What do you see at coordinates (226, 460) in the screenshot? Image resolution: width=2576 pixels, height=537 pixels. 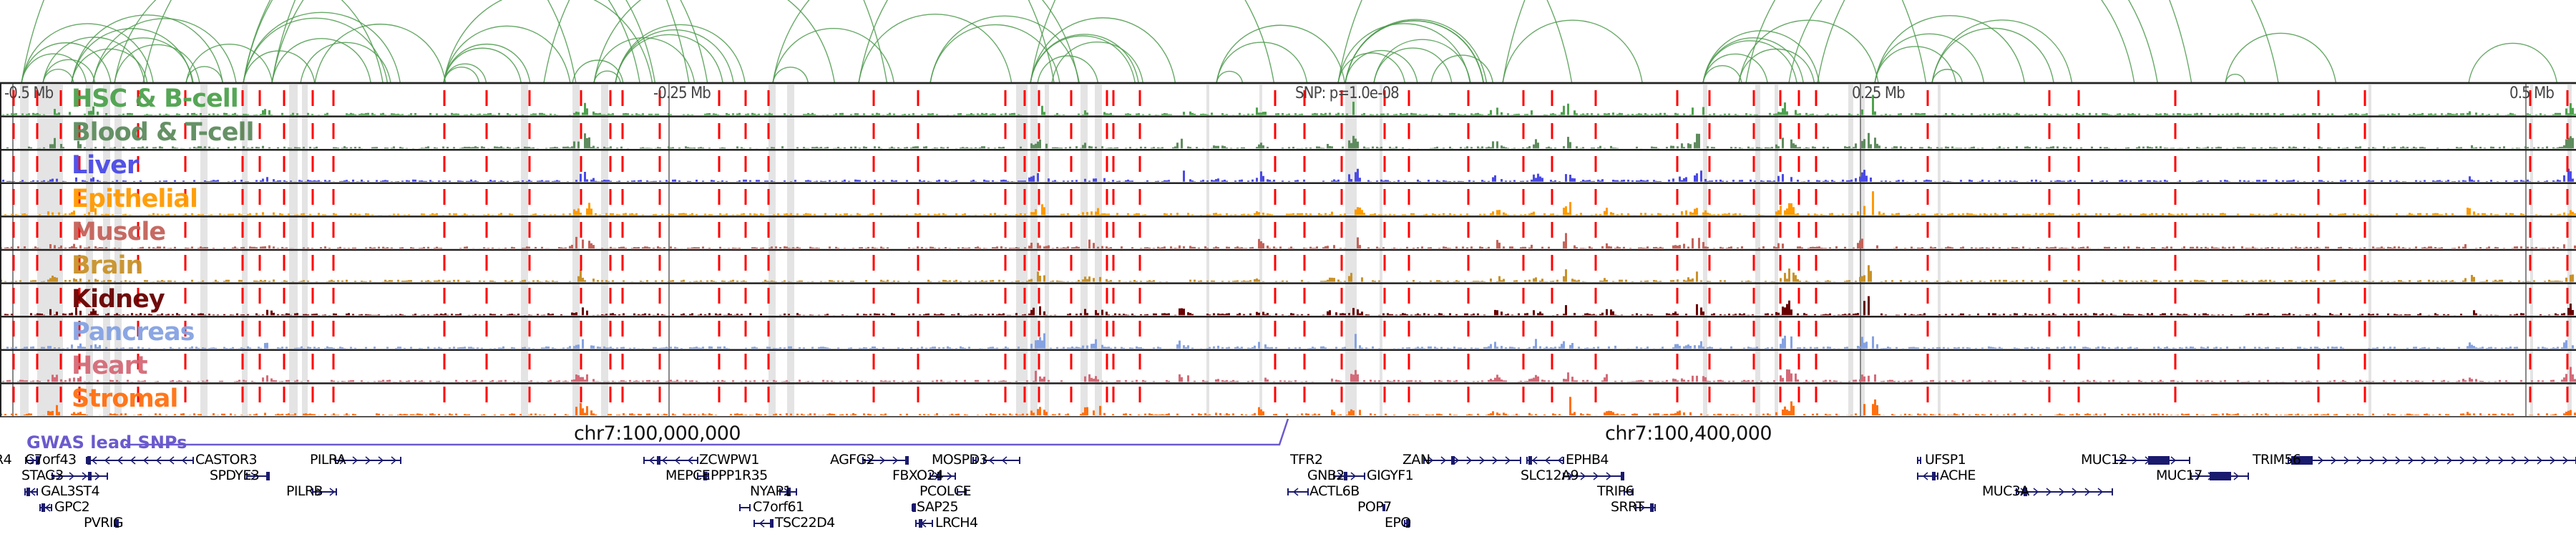 I see `gene-label-castor3: CASTOR3` at bounding box center [226, 460].